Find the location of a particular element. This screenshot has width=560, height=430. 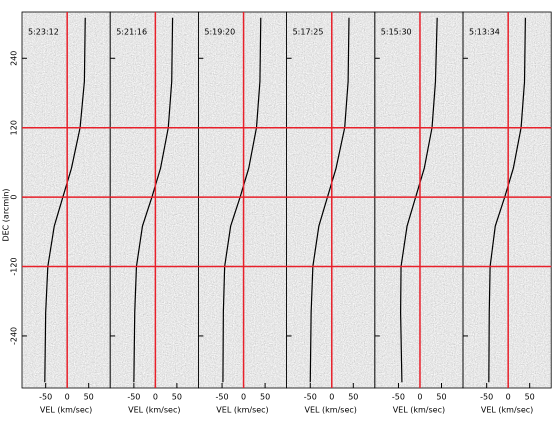

panel-title: 5:17:25 is located at coordinates (308, 32).